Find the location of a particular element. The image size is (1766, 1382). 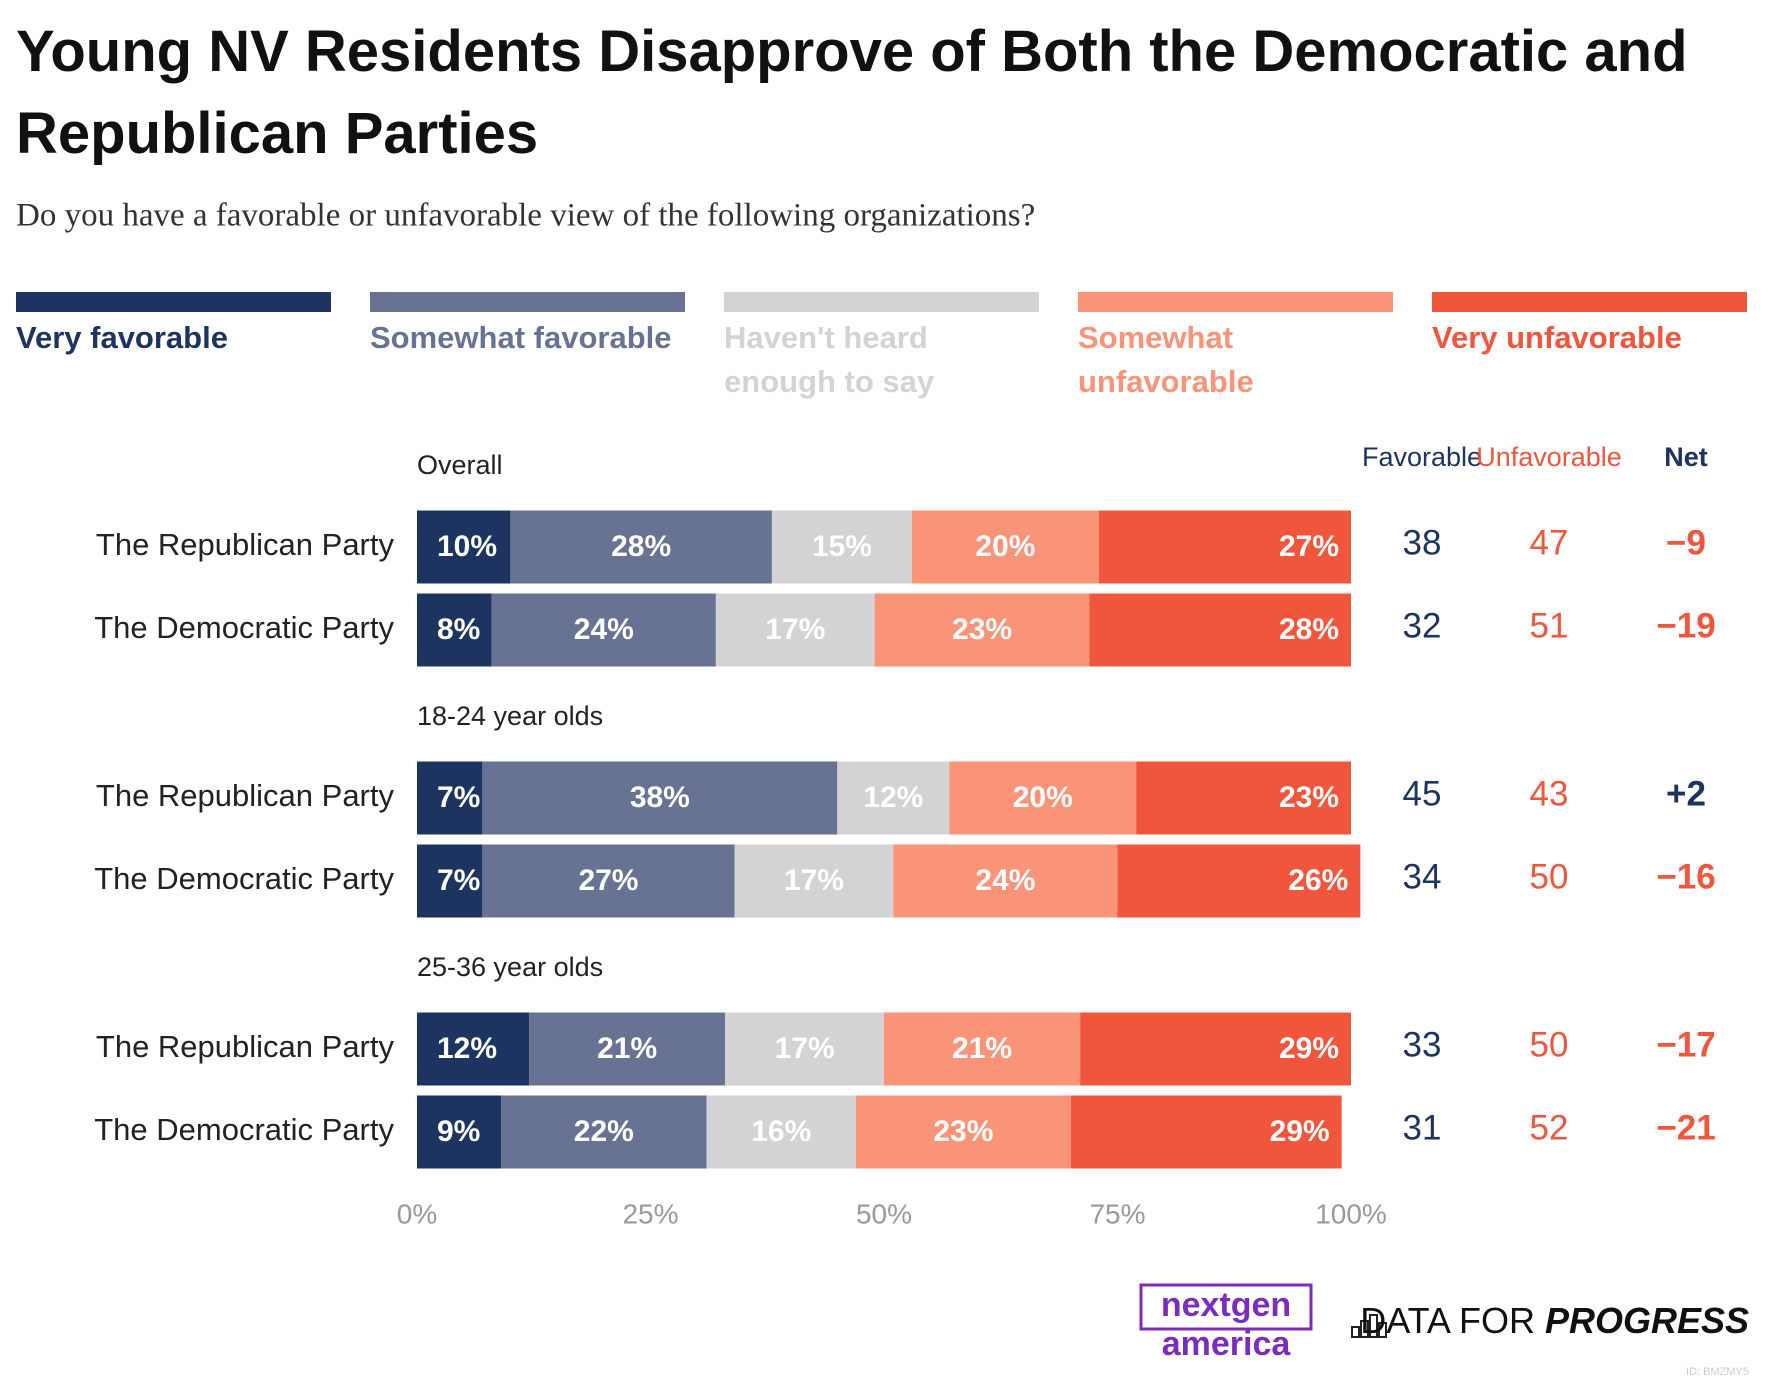

summary-value: −17 is located at coordinates (1685, 1044).